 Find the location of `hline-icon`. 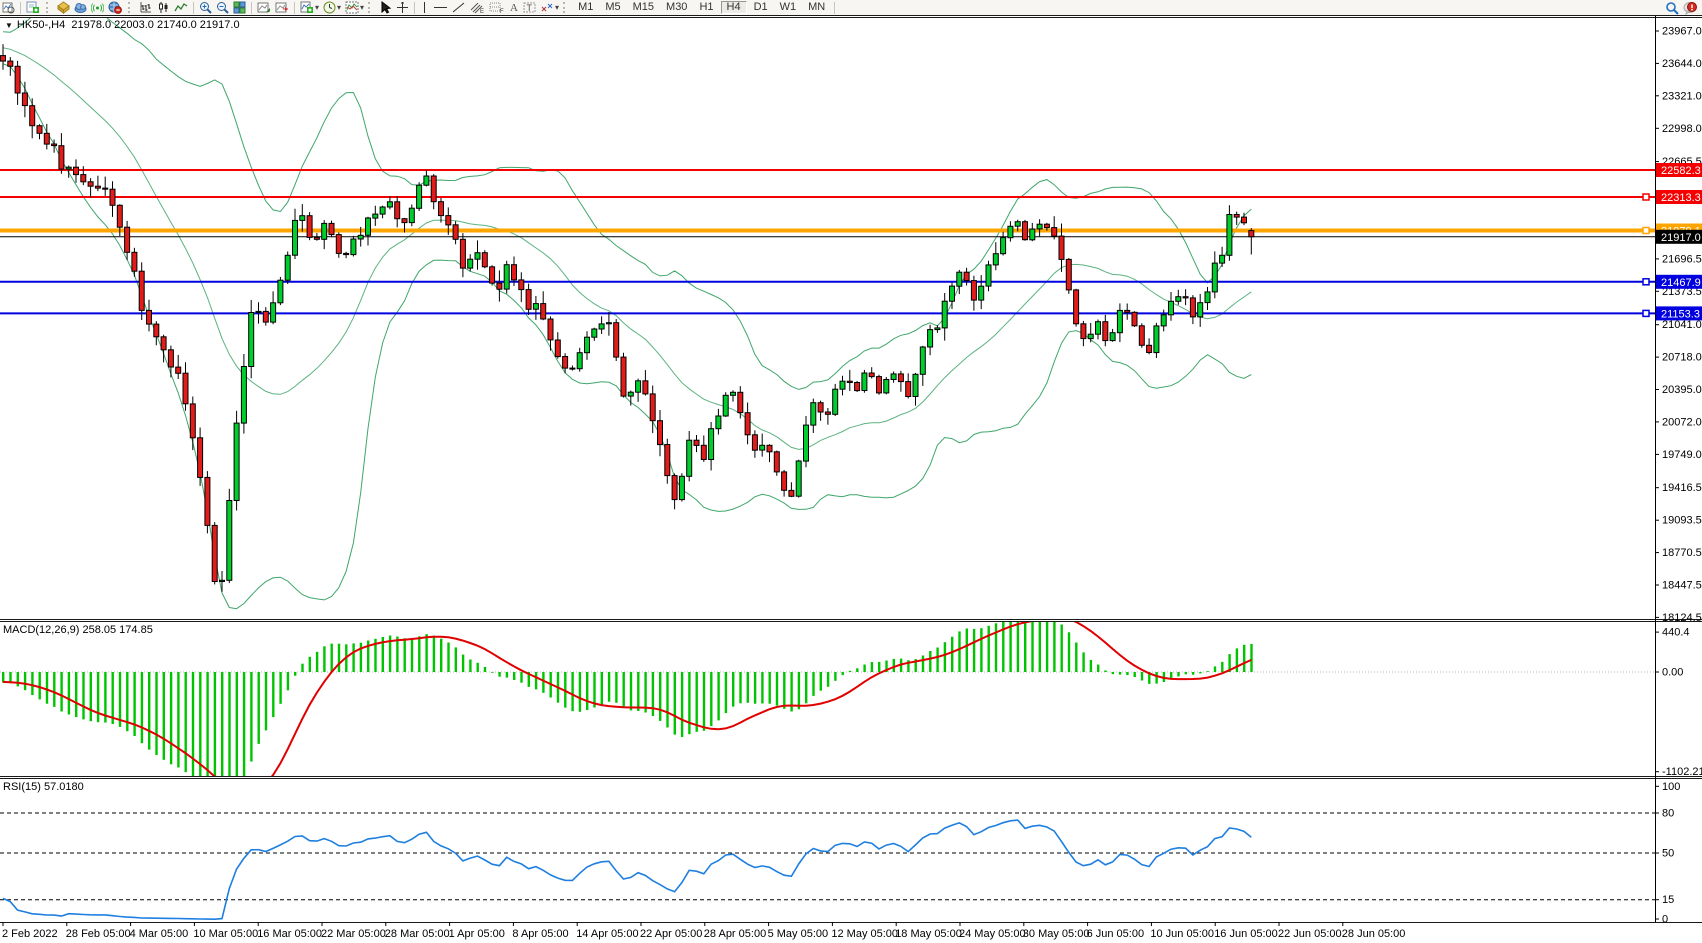

hline-icon is located at coordinates (440, 7).